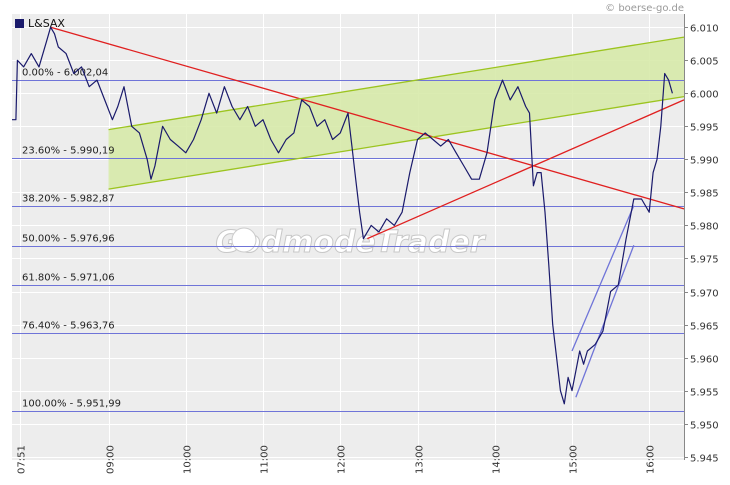 The width and height of the screenshot is (730, 485). I want to click on copyright-watermark: © boerse-go.de, so click(644, 8).